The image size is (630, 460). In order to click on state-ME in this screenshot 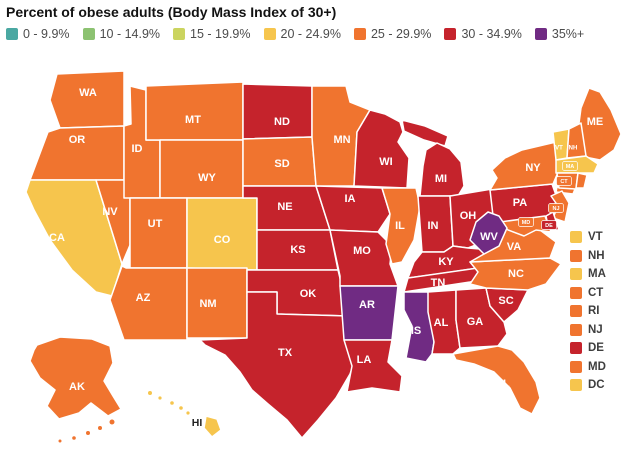, I will do `click(598, 124)`.